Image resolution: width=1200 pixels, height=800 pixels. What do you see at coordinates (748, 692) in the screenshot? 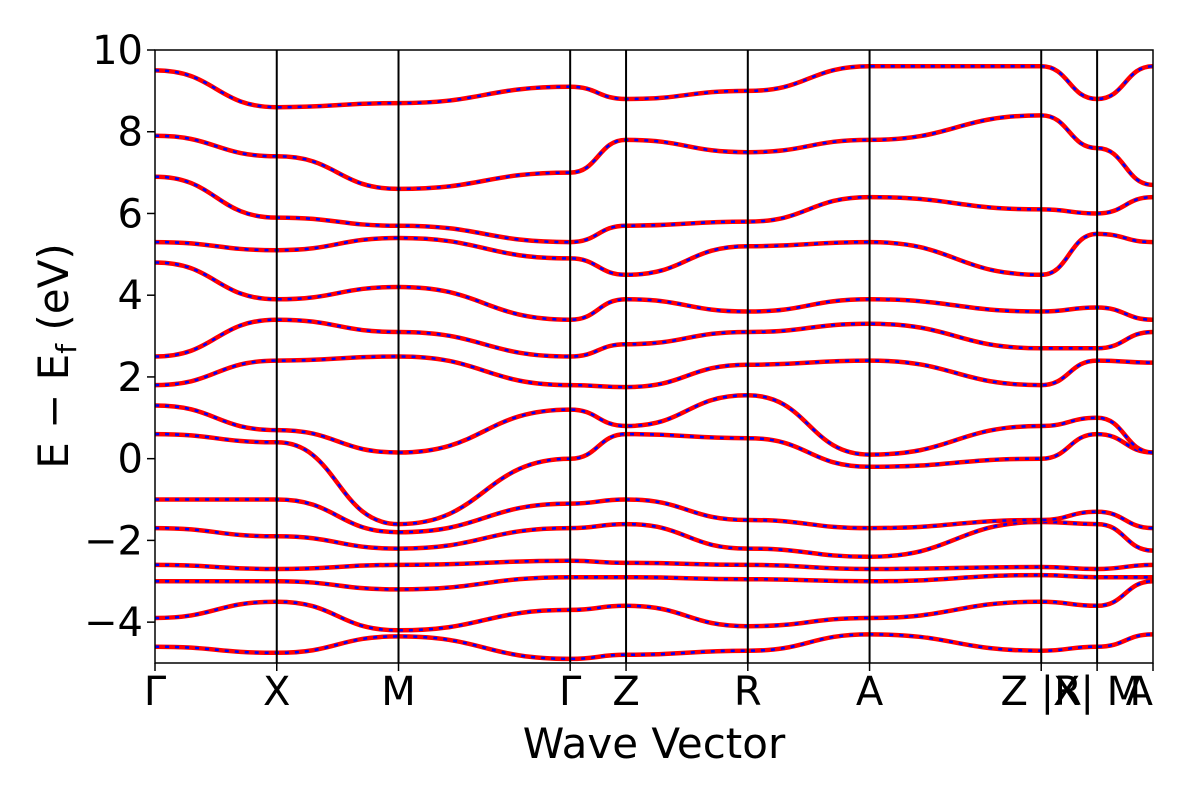
I see `x-tick-label-6: R` at bounding box center [748, 692].